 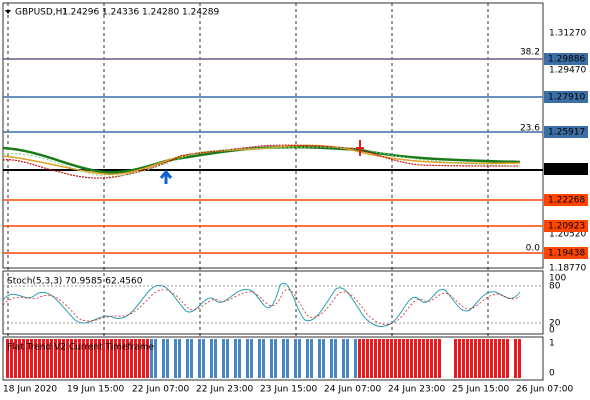 I want to click on stoch-axis: 100, so click(x=557, y=279).